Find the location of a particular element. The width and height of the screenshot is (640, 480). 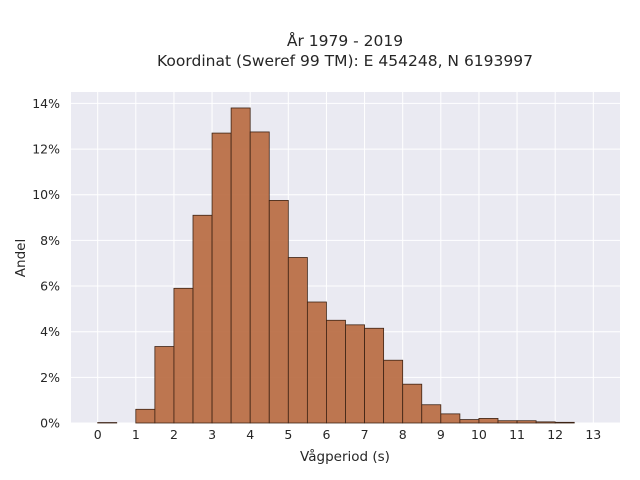

y-tick-label: 4% is located at coordinates (50, 331).